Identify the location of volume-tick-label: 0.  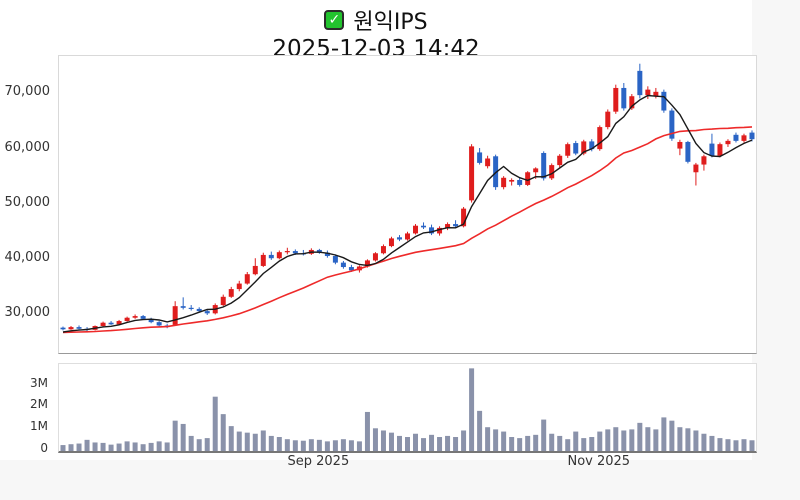
(44, 448).